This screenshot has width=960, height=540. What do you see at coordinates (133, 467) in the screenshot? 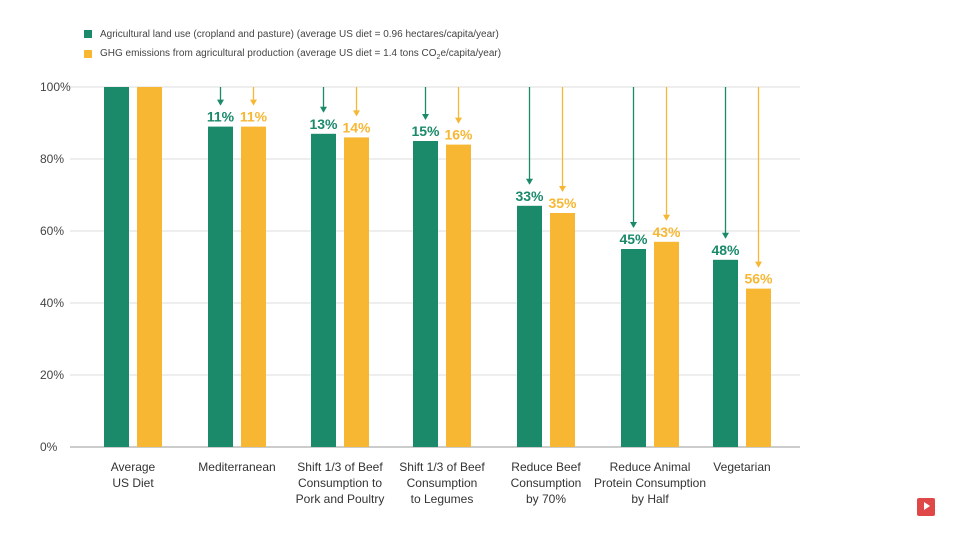
I see `x-tick-label: Average` at bounding box center [133, 467].